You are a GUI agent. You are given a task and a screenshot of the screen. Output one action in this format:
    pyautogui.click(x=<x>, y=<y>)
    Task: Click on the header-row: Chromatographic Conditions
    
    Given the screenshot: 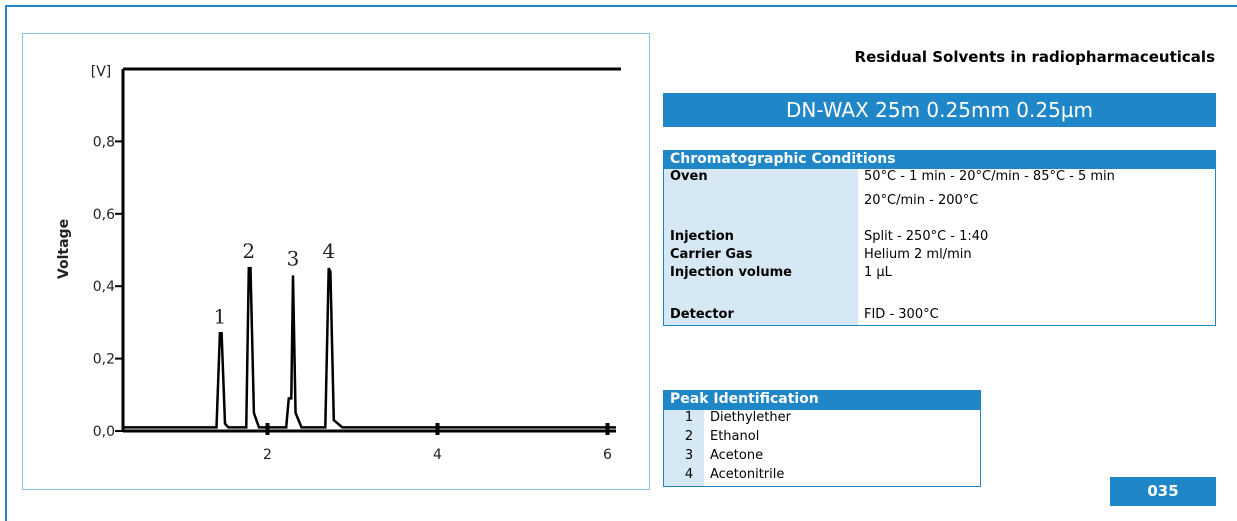 What is the action you would take?
    pyautogui.click(x=939, y=159)
    